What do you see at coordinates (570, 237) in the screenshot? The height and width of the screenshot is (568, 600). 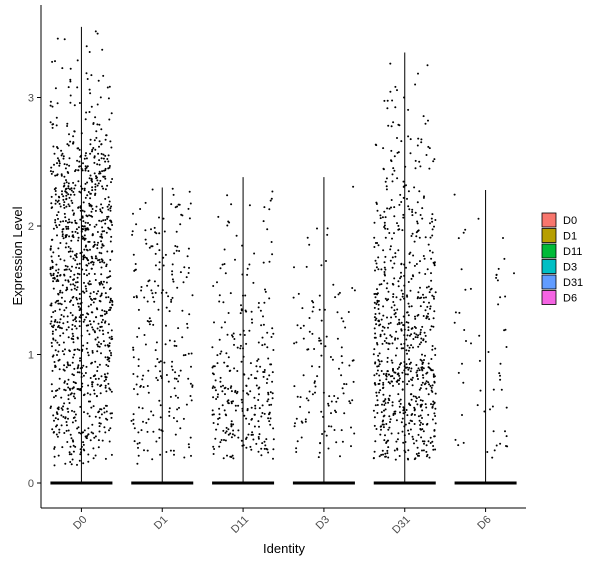 I see `legend-label: D1` at bounding box center [570, 237].